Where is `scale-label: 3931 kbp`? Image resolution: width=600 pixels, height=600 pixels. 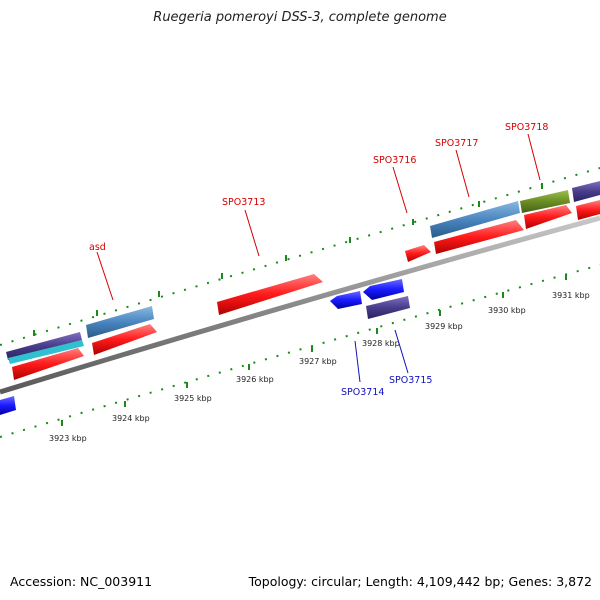 scale-label: 3931 kbp is located at coordinates (571, 295).